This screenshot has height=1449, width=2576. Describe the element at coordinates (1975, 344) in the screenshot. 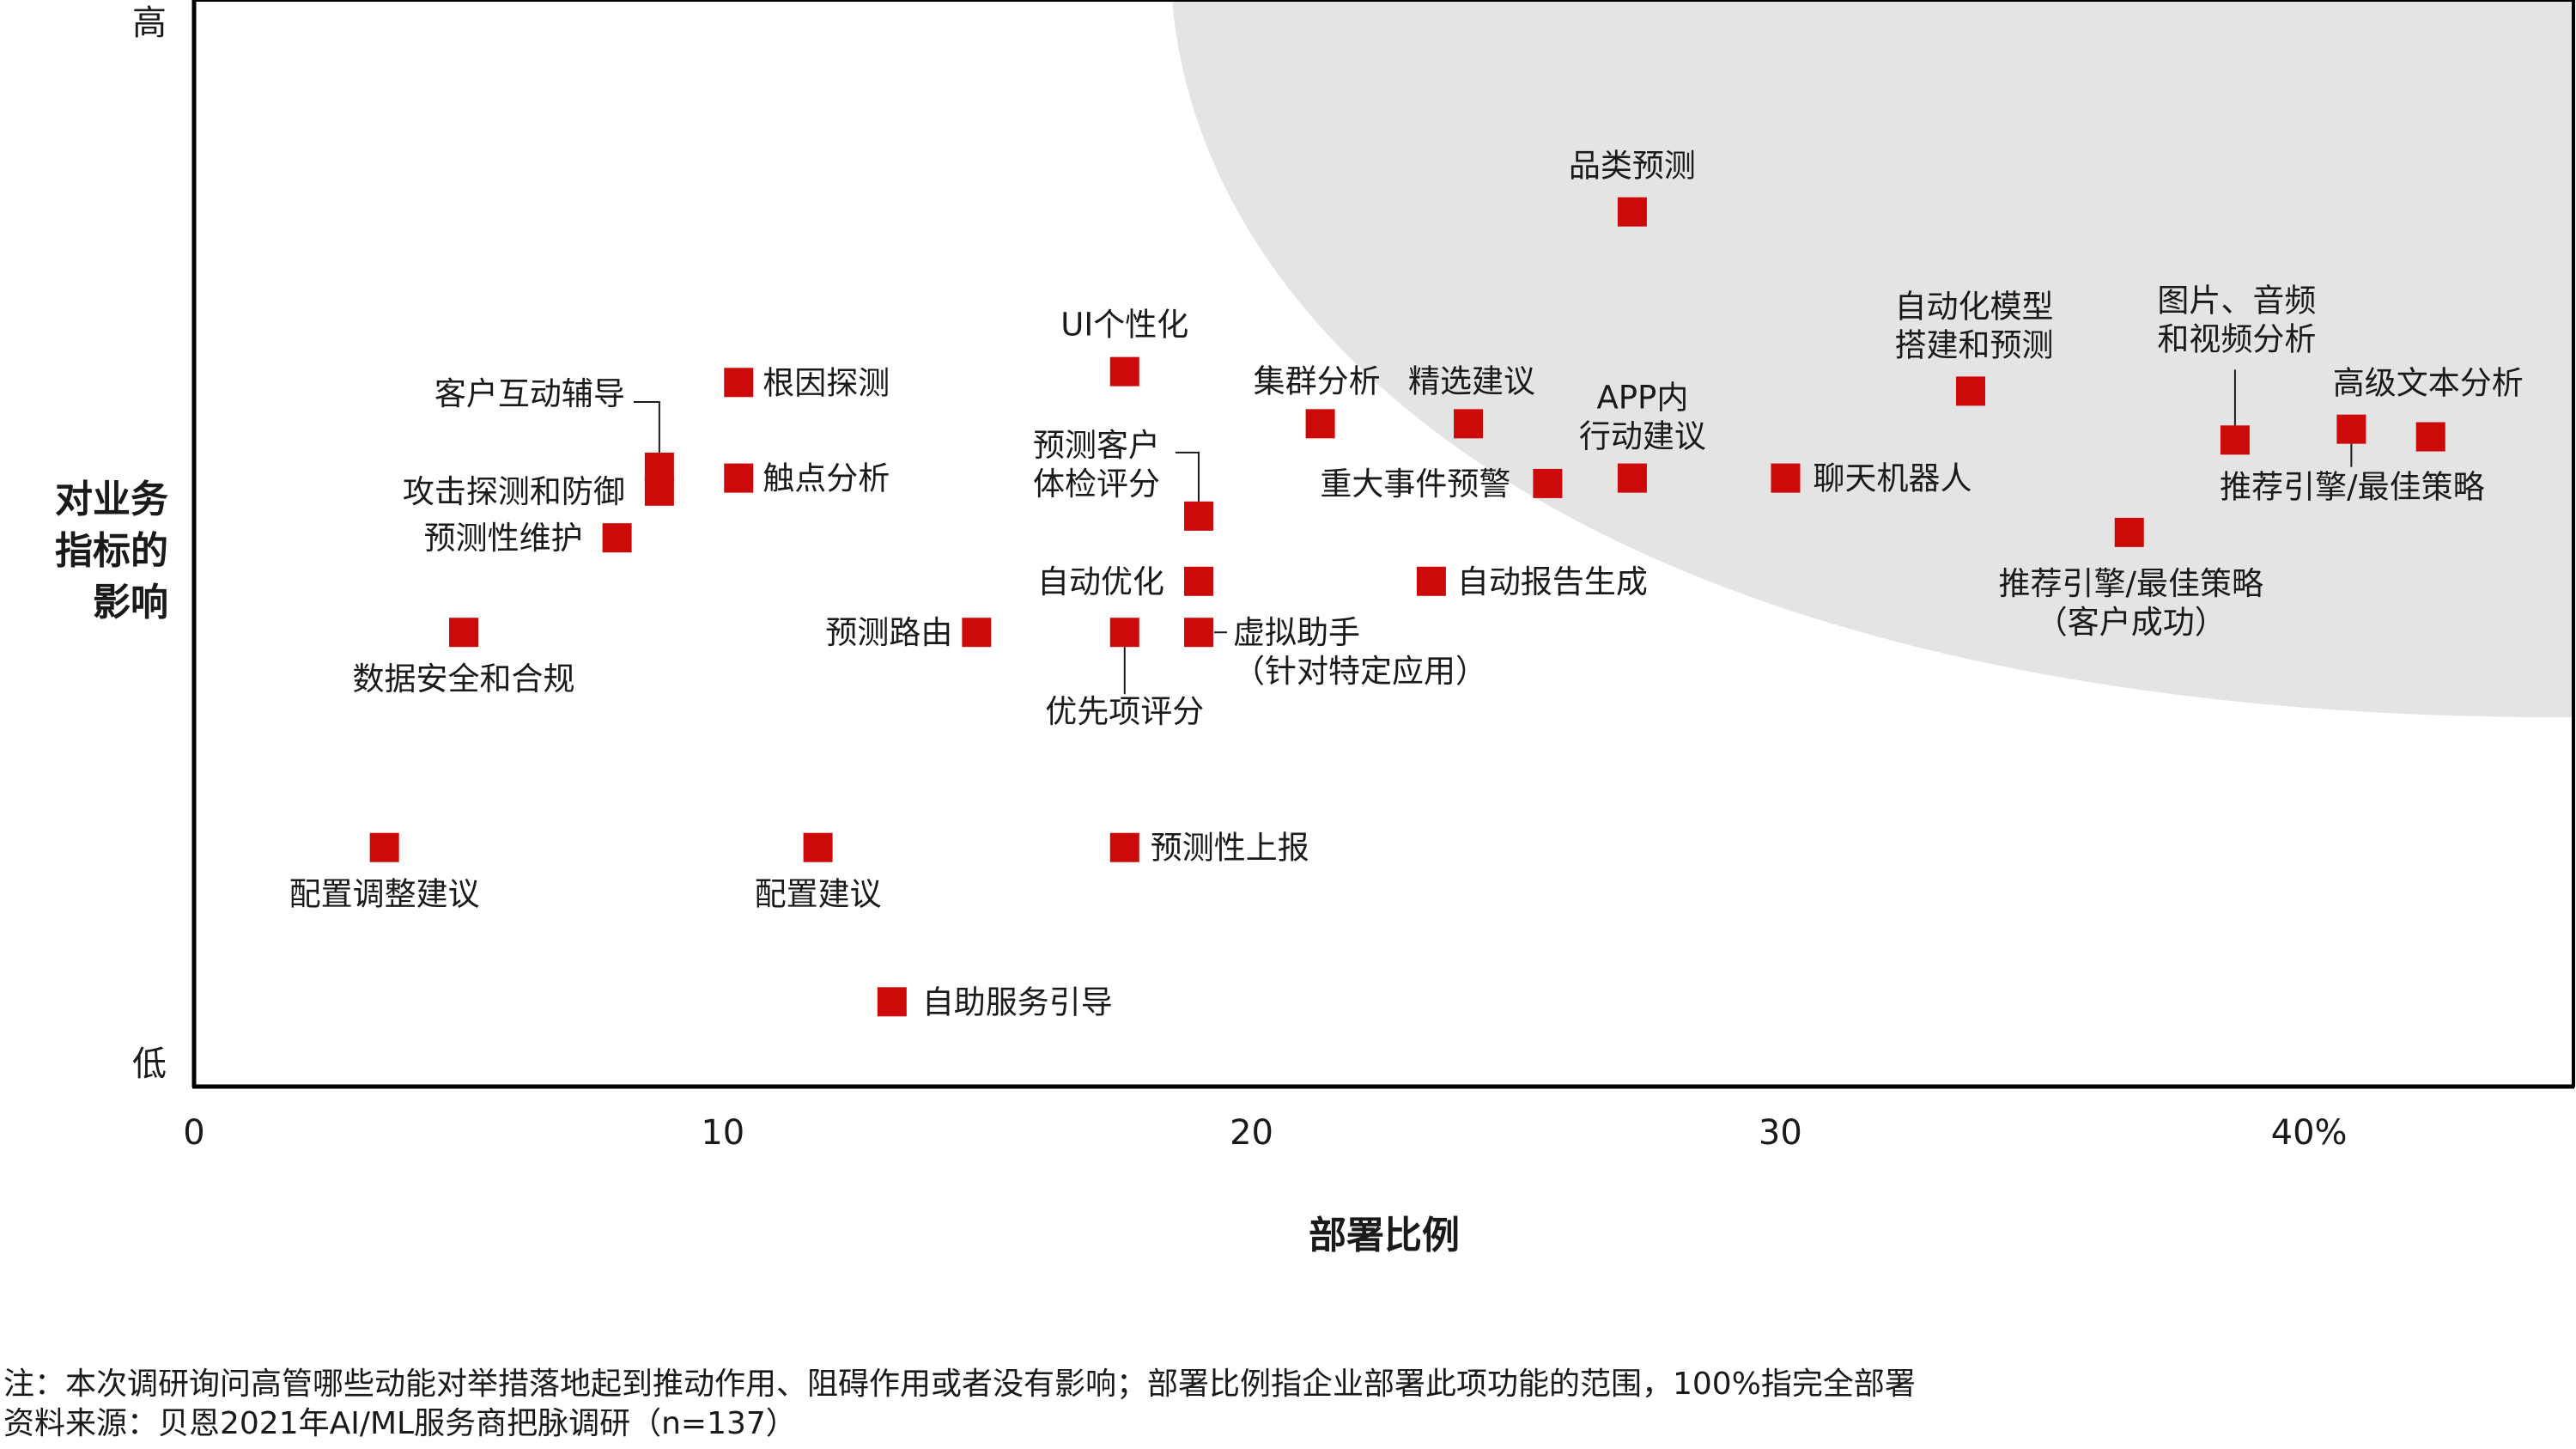

I see `data-point-label: 搭建和预测` at that location.